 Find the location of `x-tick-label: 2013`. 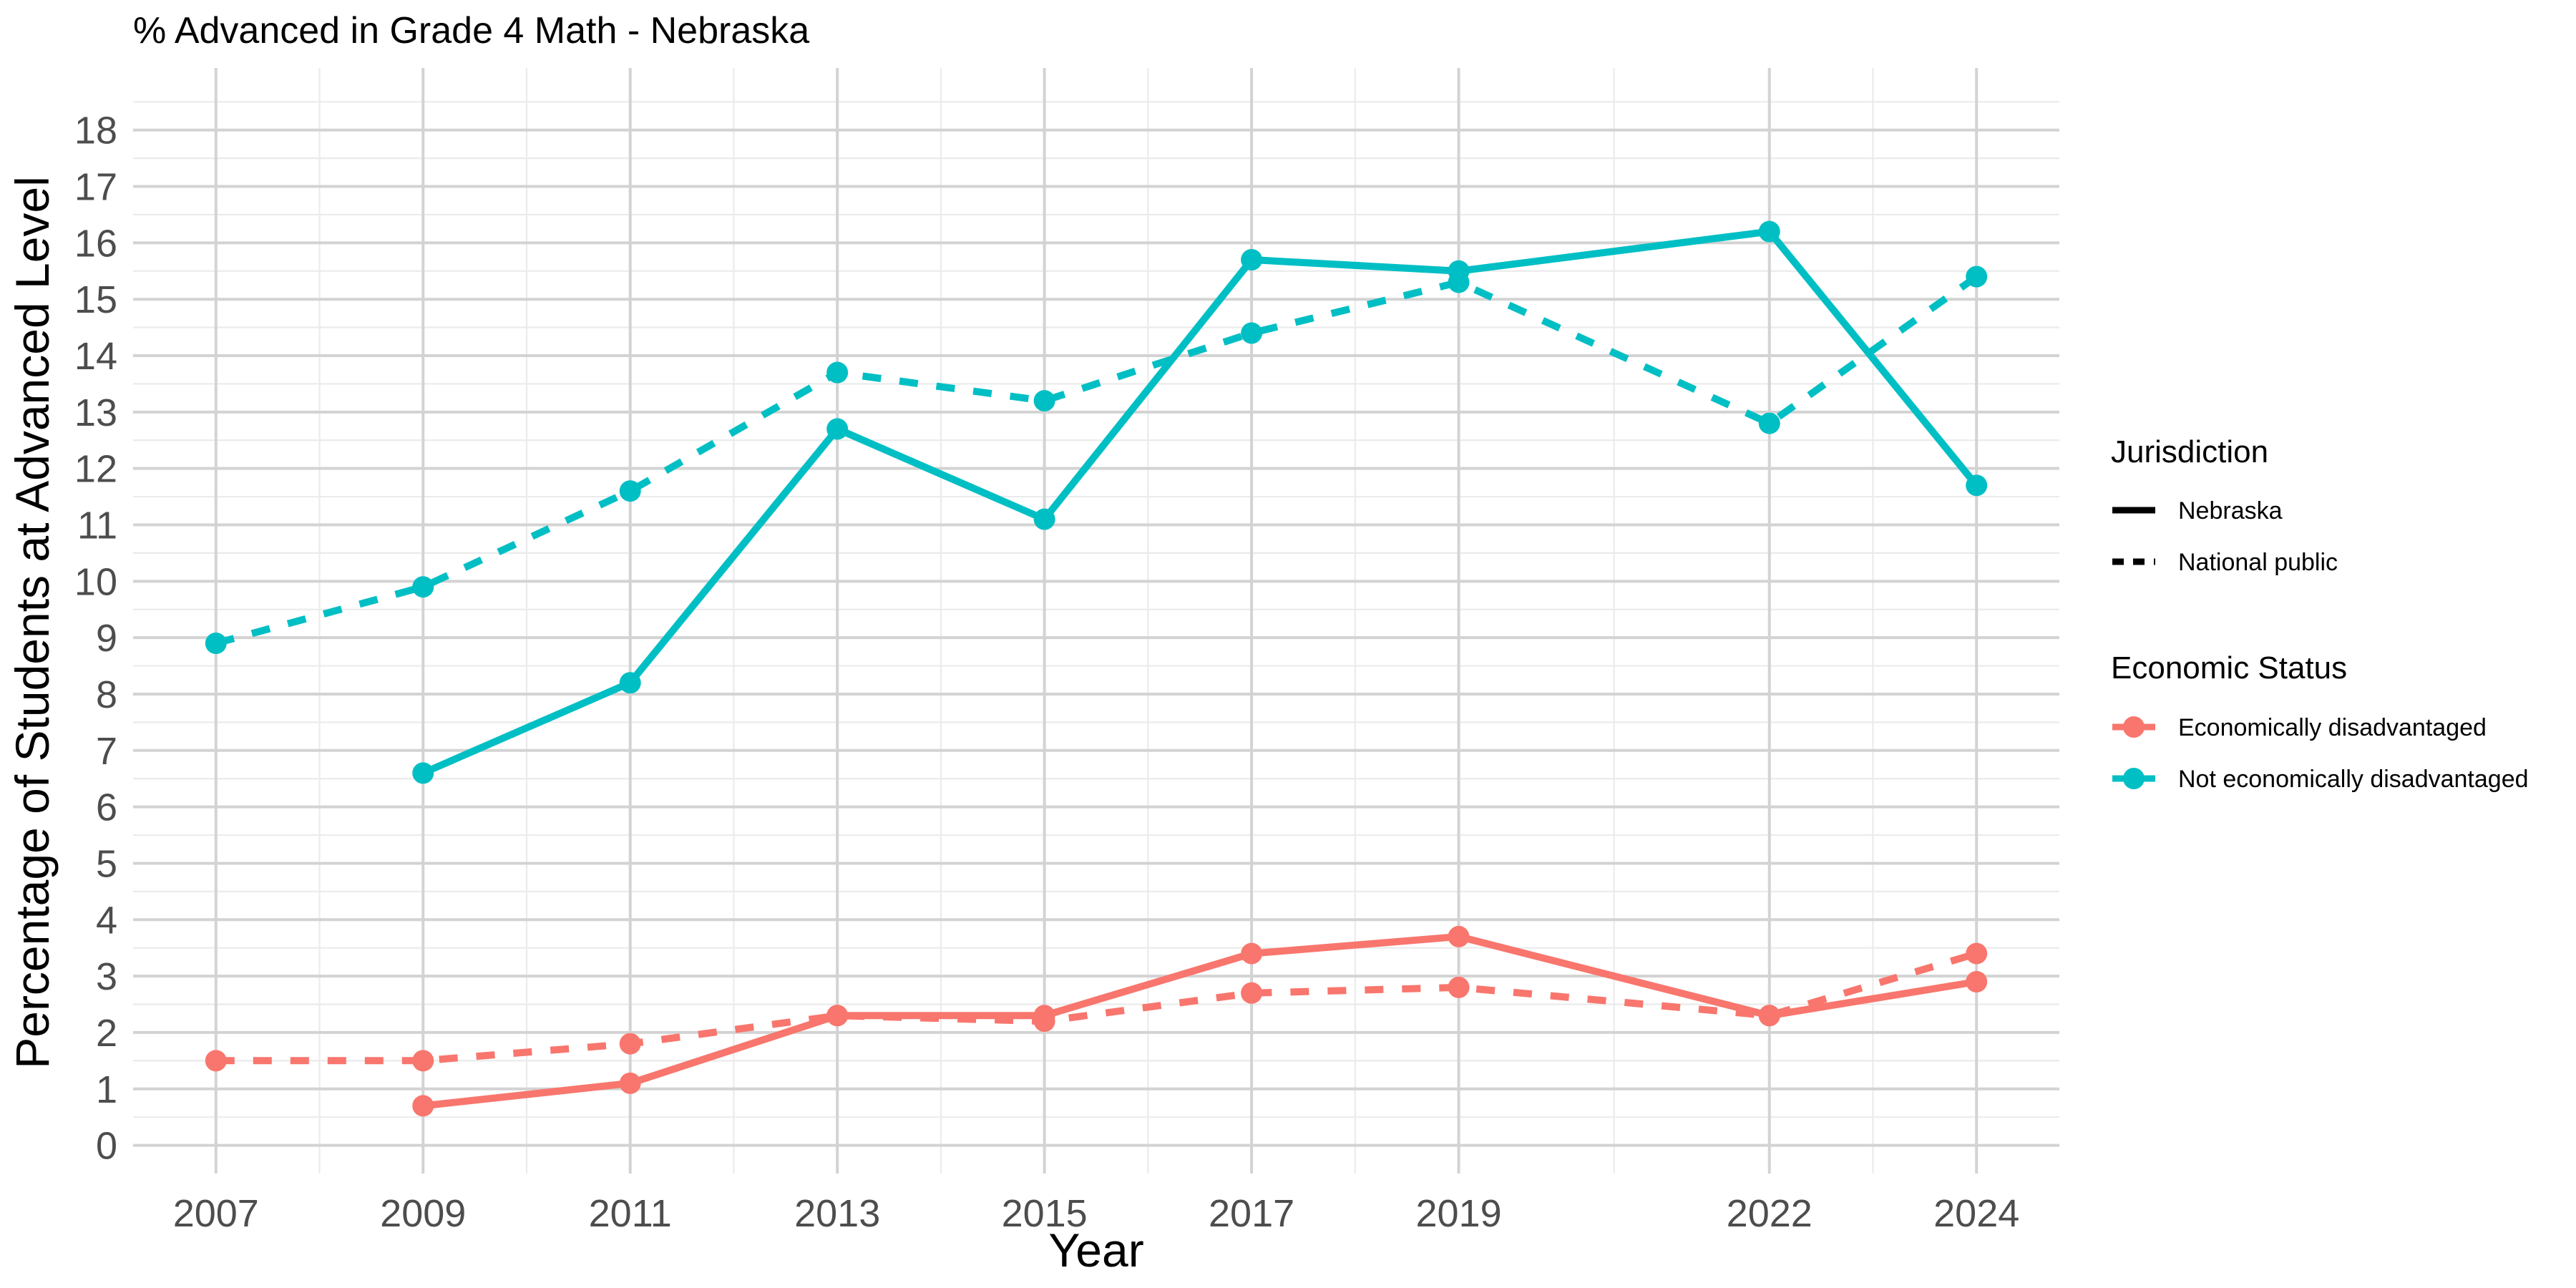

x-tick-label: 2013 is located at coordinates (837, 1213).